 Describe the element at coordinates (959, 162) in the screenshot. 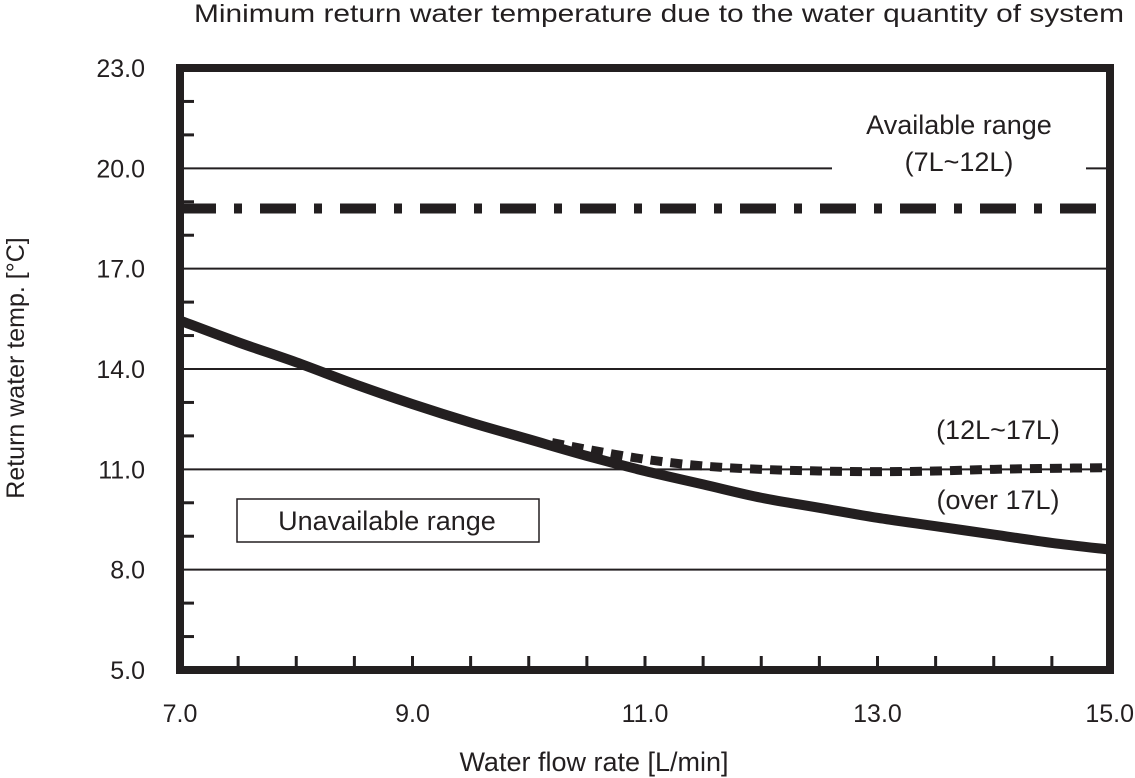

I see `annotation-available-range-sub: (7L~12L)` at that location.